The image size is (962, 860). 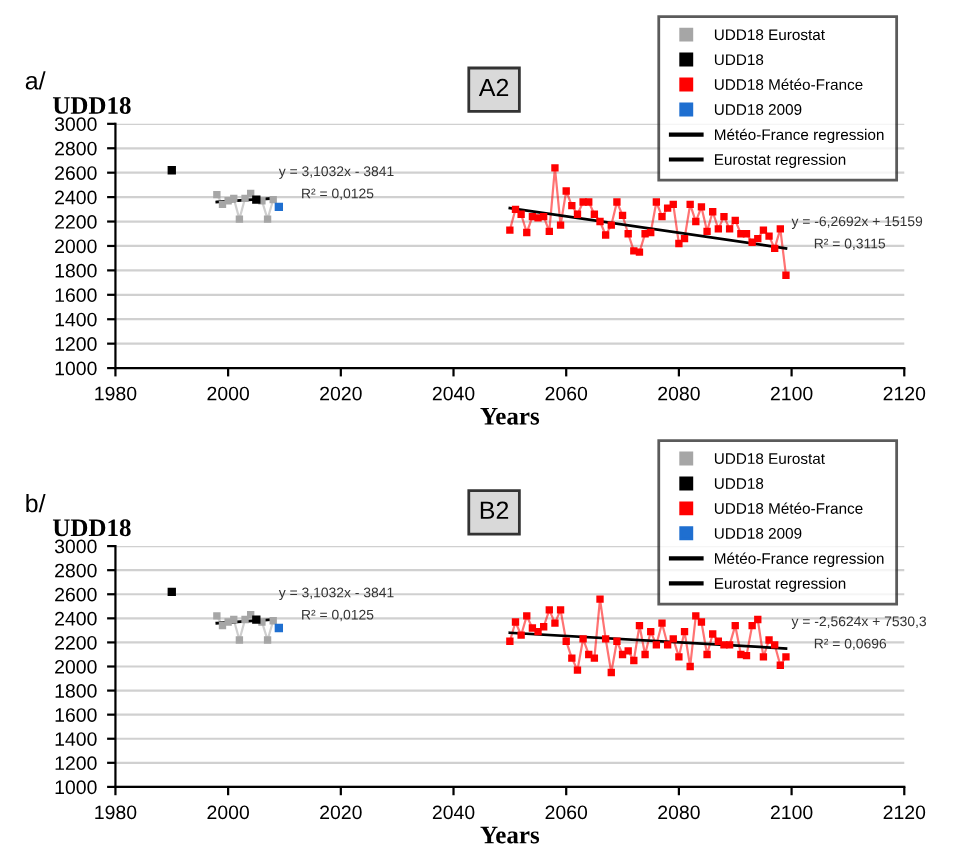 I want to click on y-tick-label: 2000, so click(x=76, y=246).